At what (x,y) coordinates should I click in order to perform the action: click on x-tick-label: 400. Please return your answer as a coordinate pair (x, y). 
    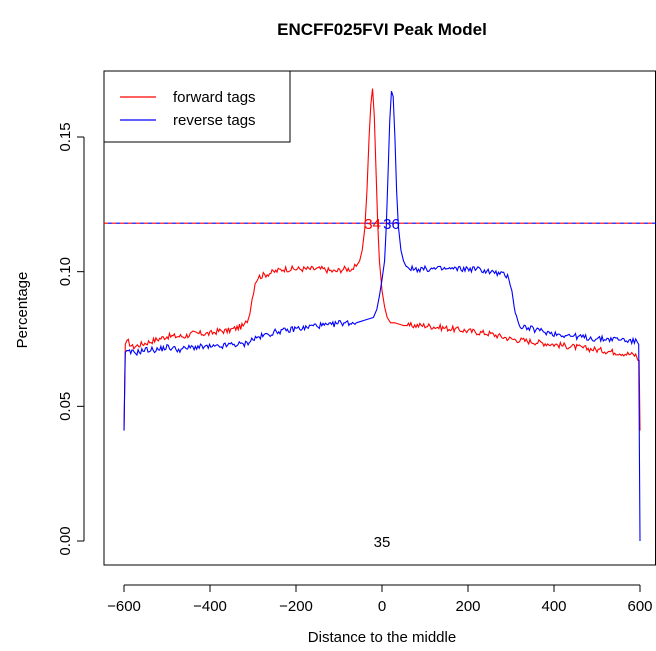
    Looking at the image, I should click on (553, 606).